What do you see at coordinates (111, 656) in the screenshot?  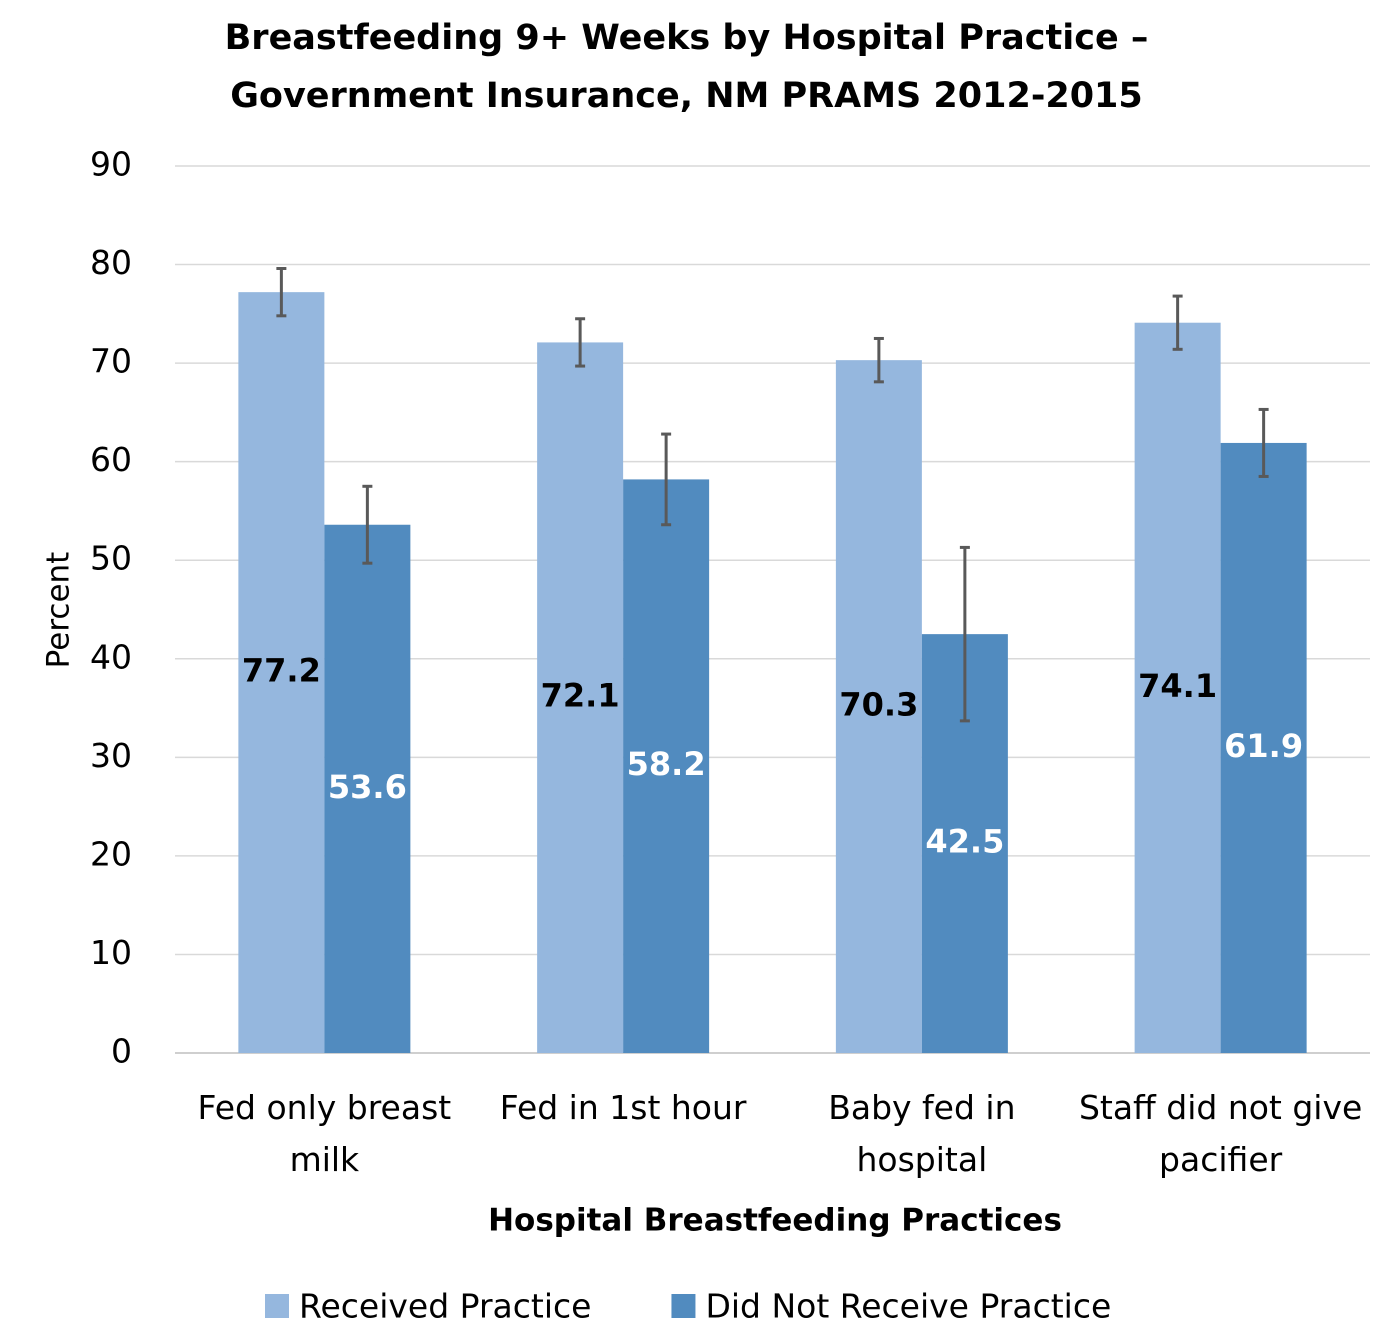 I see `y-tick-label: 40` at bounding box center [111, 656].